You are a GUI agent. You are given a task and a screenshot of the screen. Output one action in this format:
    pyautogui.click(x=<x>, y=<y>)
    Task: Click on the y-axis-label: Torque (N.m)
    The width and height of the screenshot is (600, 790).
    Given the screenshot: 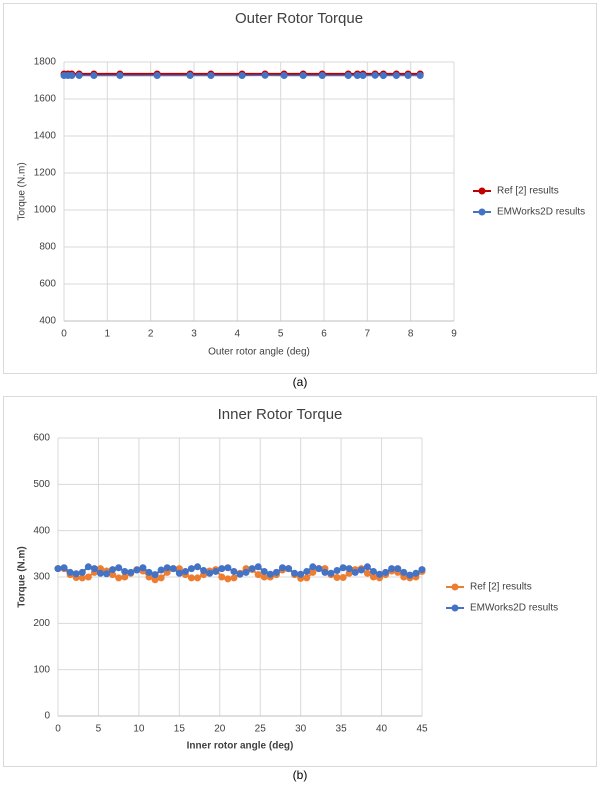 What is the action you would take?
    pyautogui.click(x=22, y=576)
    